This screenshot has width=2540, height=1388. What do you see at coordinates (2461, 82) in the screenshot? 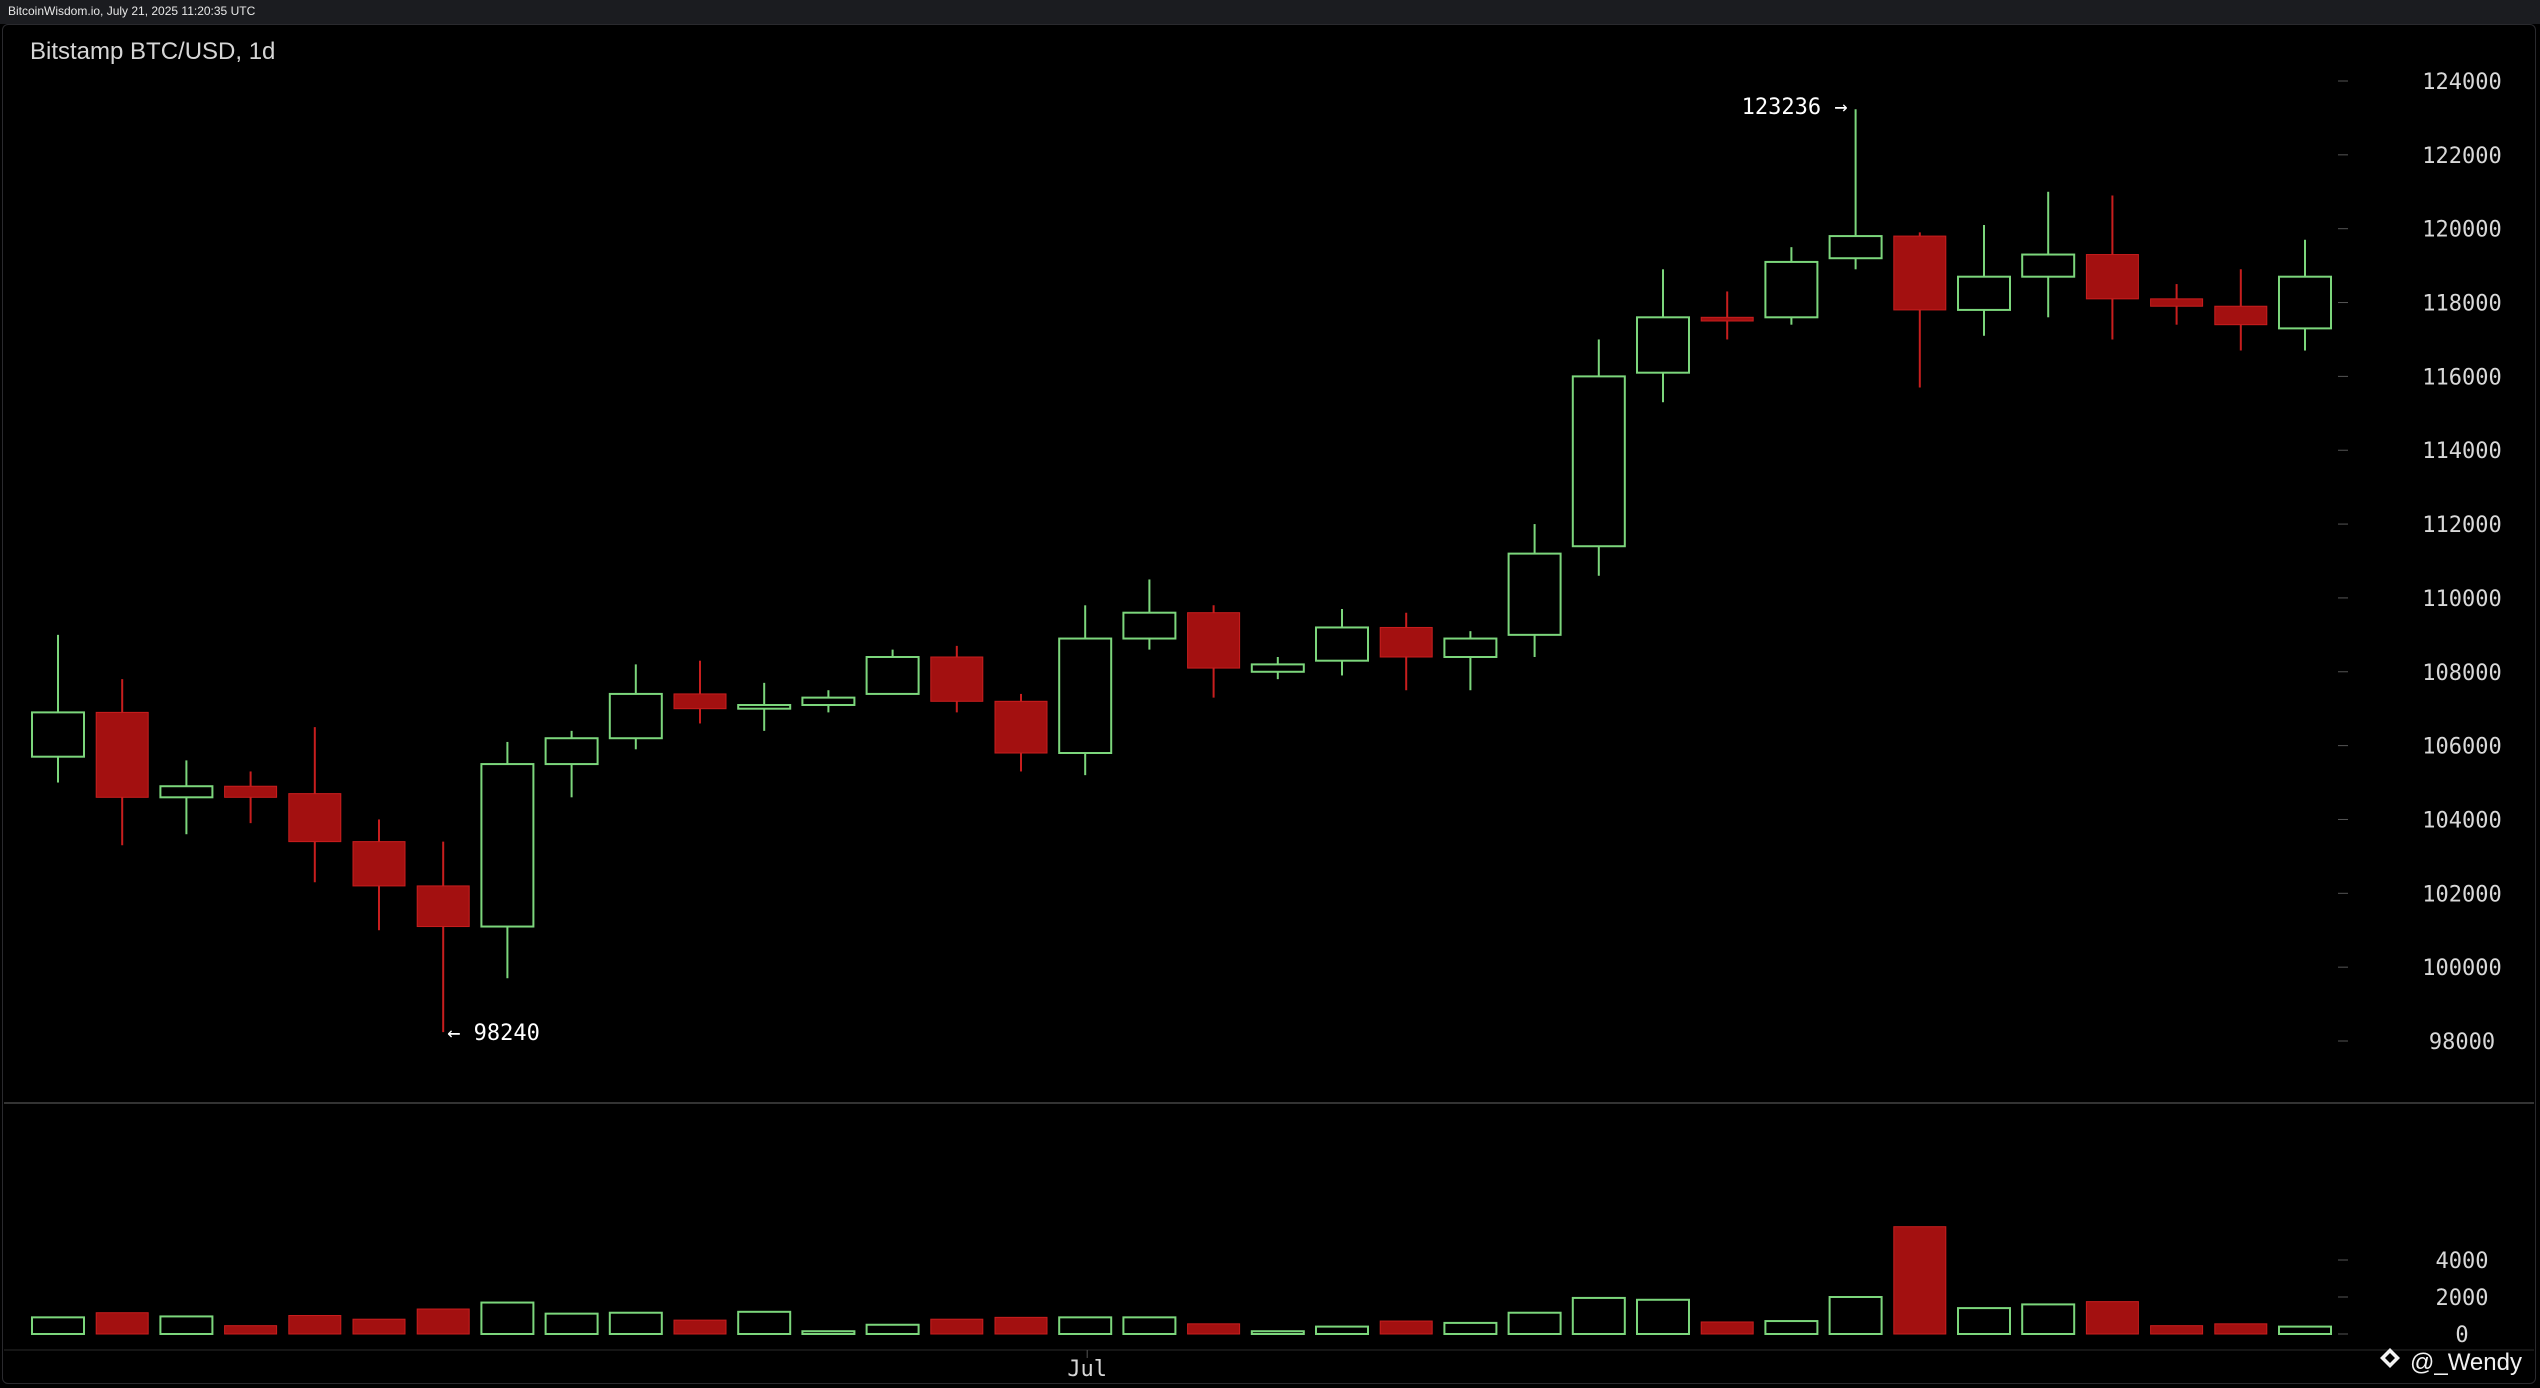
I see `price-tick-label: 124000` at bounding box center [2461, 82].